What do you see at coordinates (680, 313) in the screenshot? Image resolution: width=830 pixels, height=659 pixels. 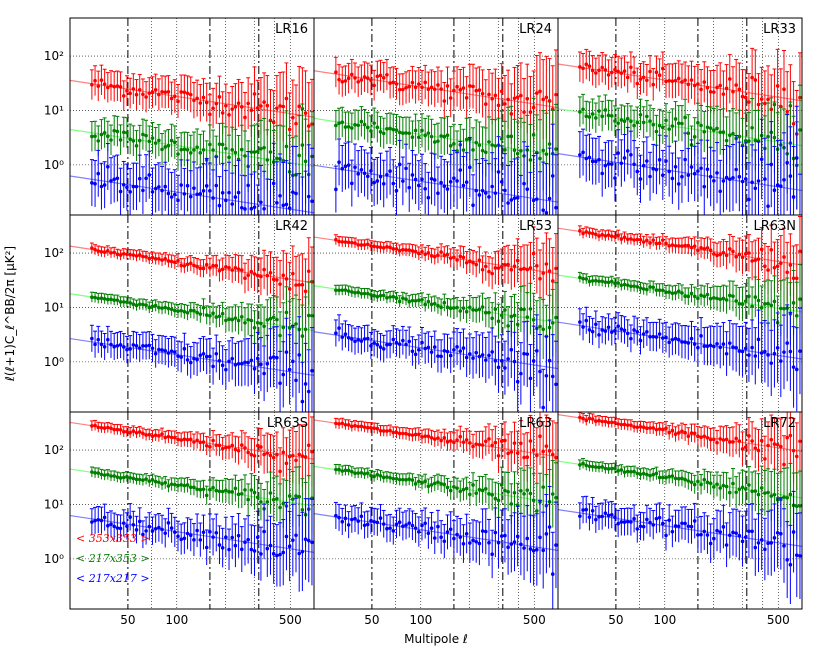 I see `panel-frame` at bounding box center [680, 313].